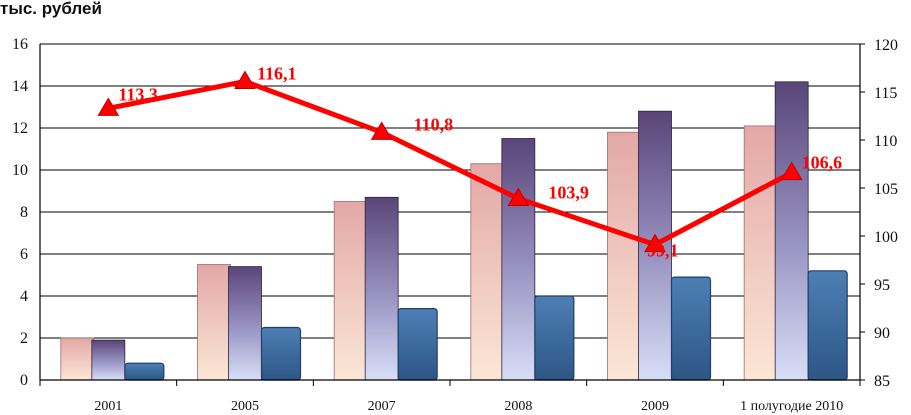  I want to click on growth-data-label: 113,3, so click(138, 94).